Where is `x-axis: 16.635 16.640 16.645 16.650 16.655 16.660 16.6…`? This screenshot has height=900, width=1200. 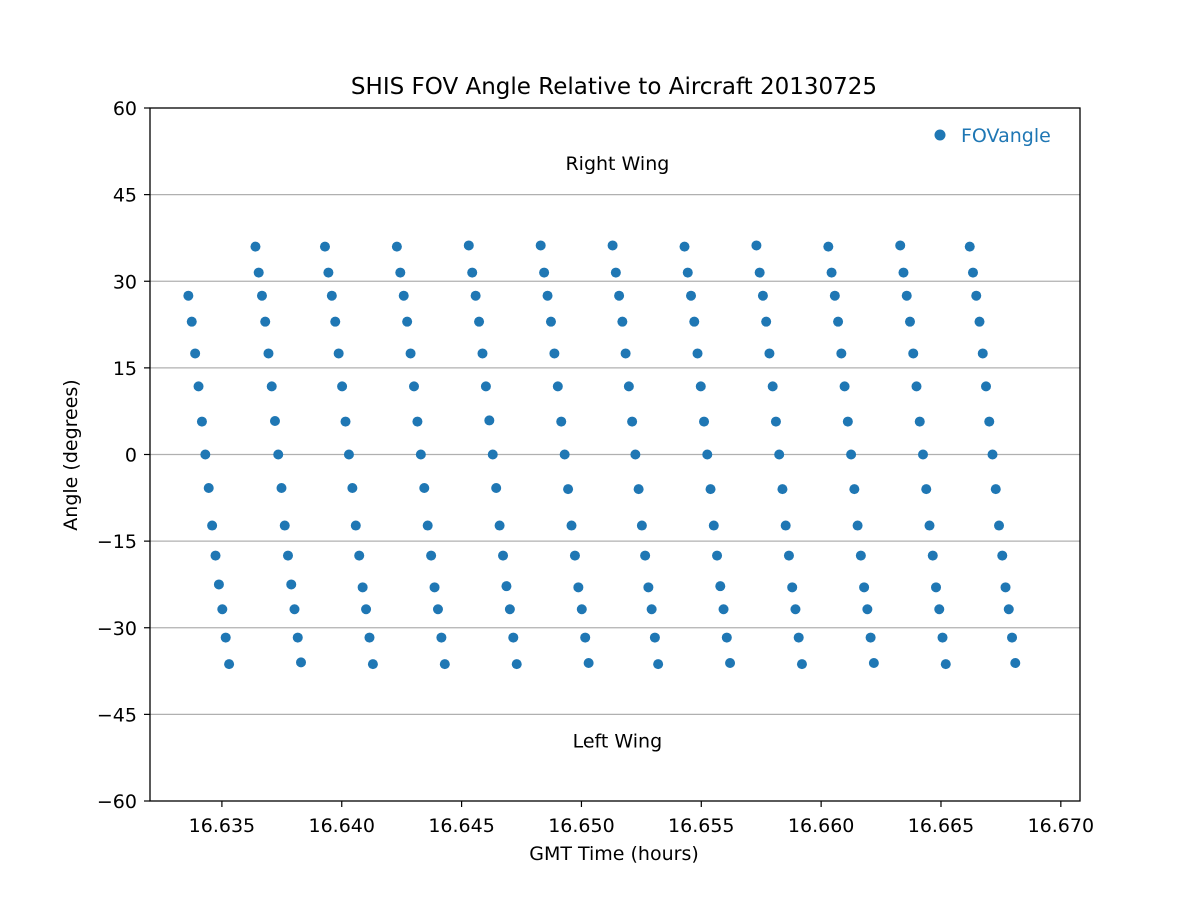 x-axis: 16.635 16.640 16.645 16.650 16.655 16.660 16.6… is located at coordinates (641, 819).